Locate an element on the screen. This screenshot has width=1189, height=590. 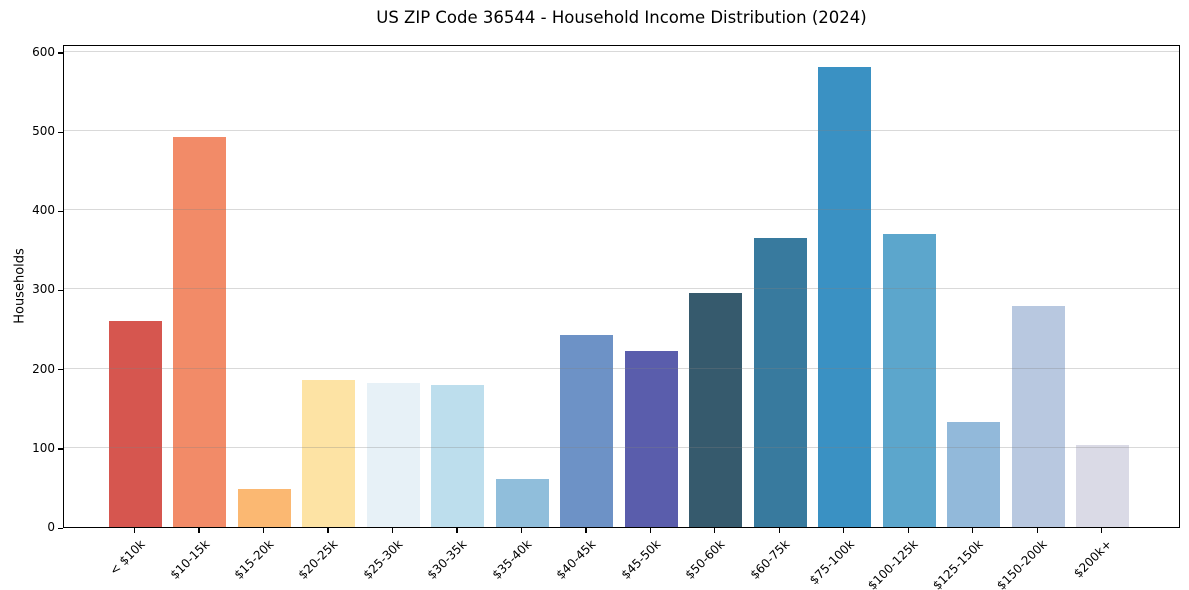
ytick-label-0: 0 is located at coordinates (51, 527).